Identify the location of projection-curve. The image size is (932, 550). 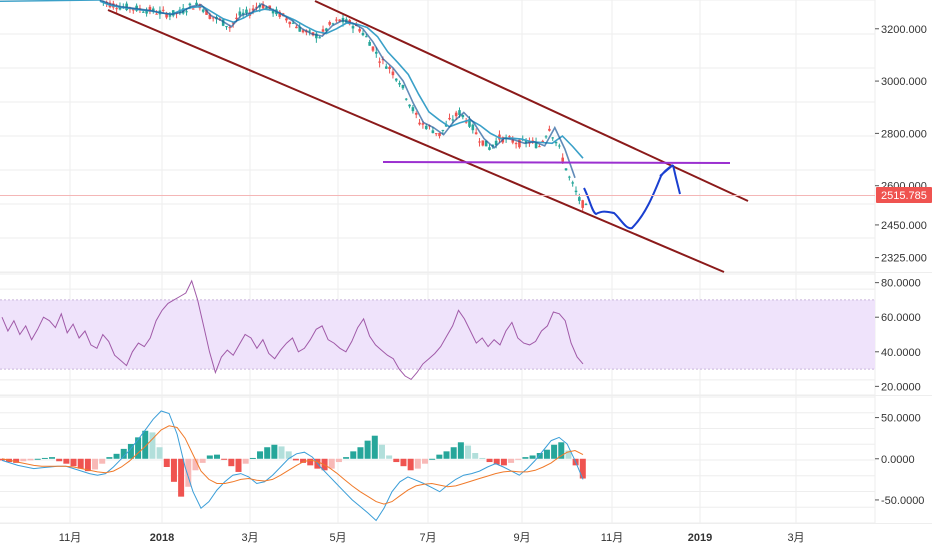
(632, 197).